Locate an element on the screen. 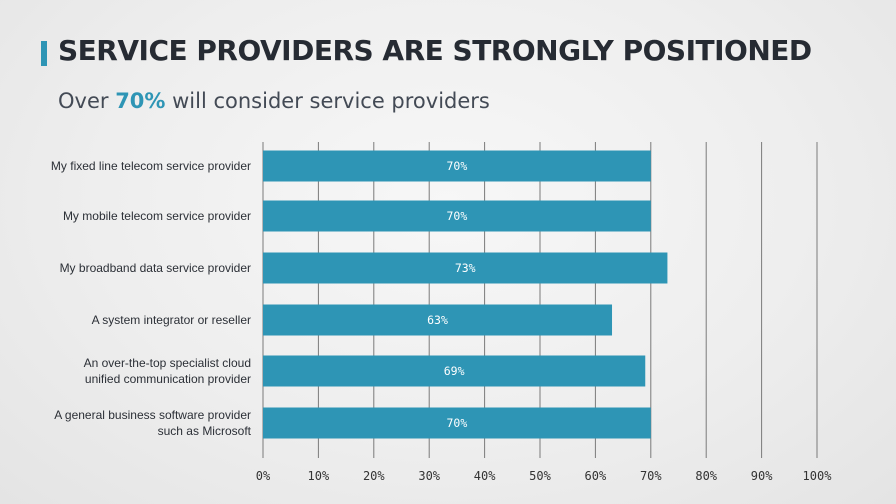 The height and width of the screenshot is (504, 896). tick-label: 10% is located at coordinates (319, 476).